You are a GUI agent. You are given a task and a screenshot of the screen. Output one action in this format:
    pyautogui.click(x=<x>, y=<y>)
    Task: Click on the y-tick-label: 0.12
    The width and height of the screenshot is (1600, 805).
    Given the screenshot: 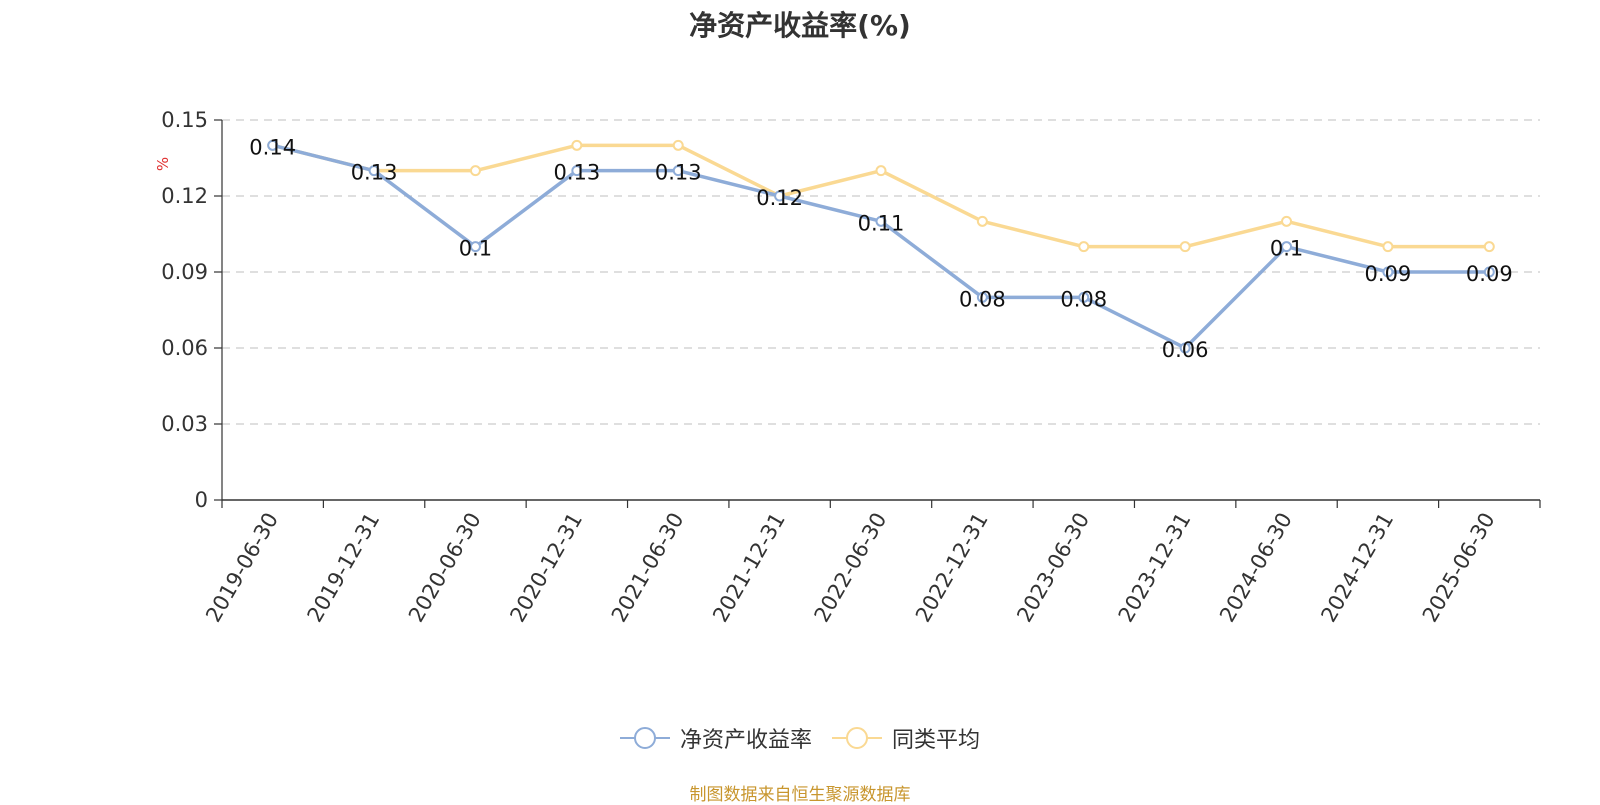 What is the action you would take?
    pyautogui.click(x=184, y=196)
    